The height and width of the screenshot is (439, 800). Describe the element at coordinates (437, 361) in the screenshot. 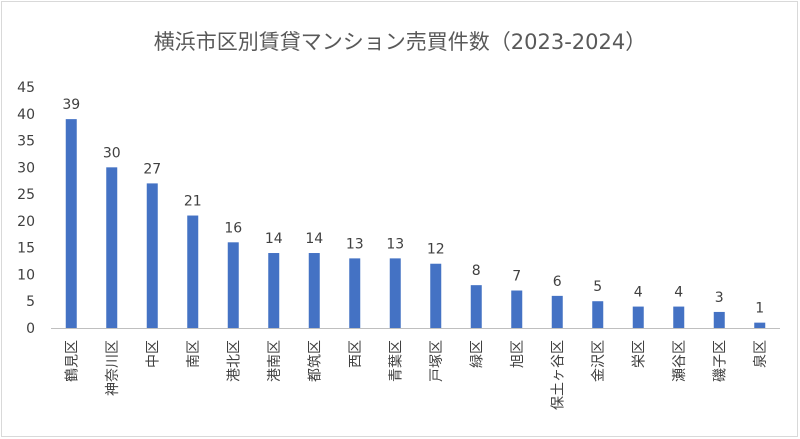

I see `category-label: 戸塚区` at that location.